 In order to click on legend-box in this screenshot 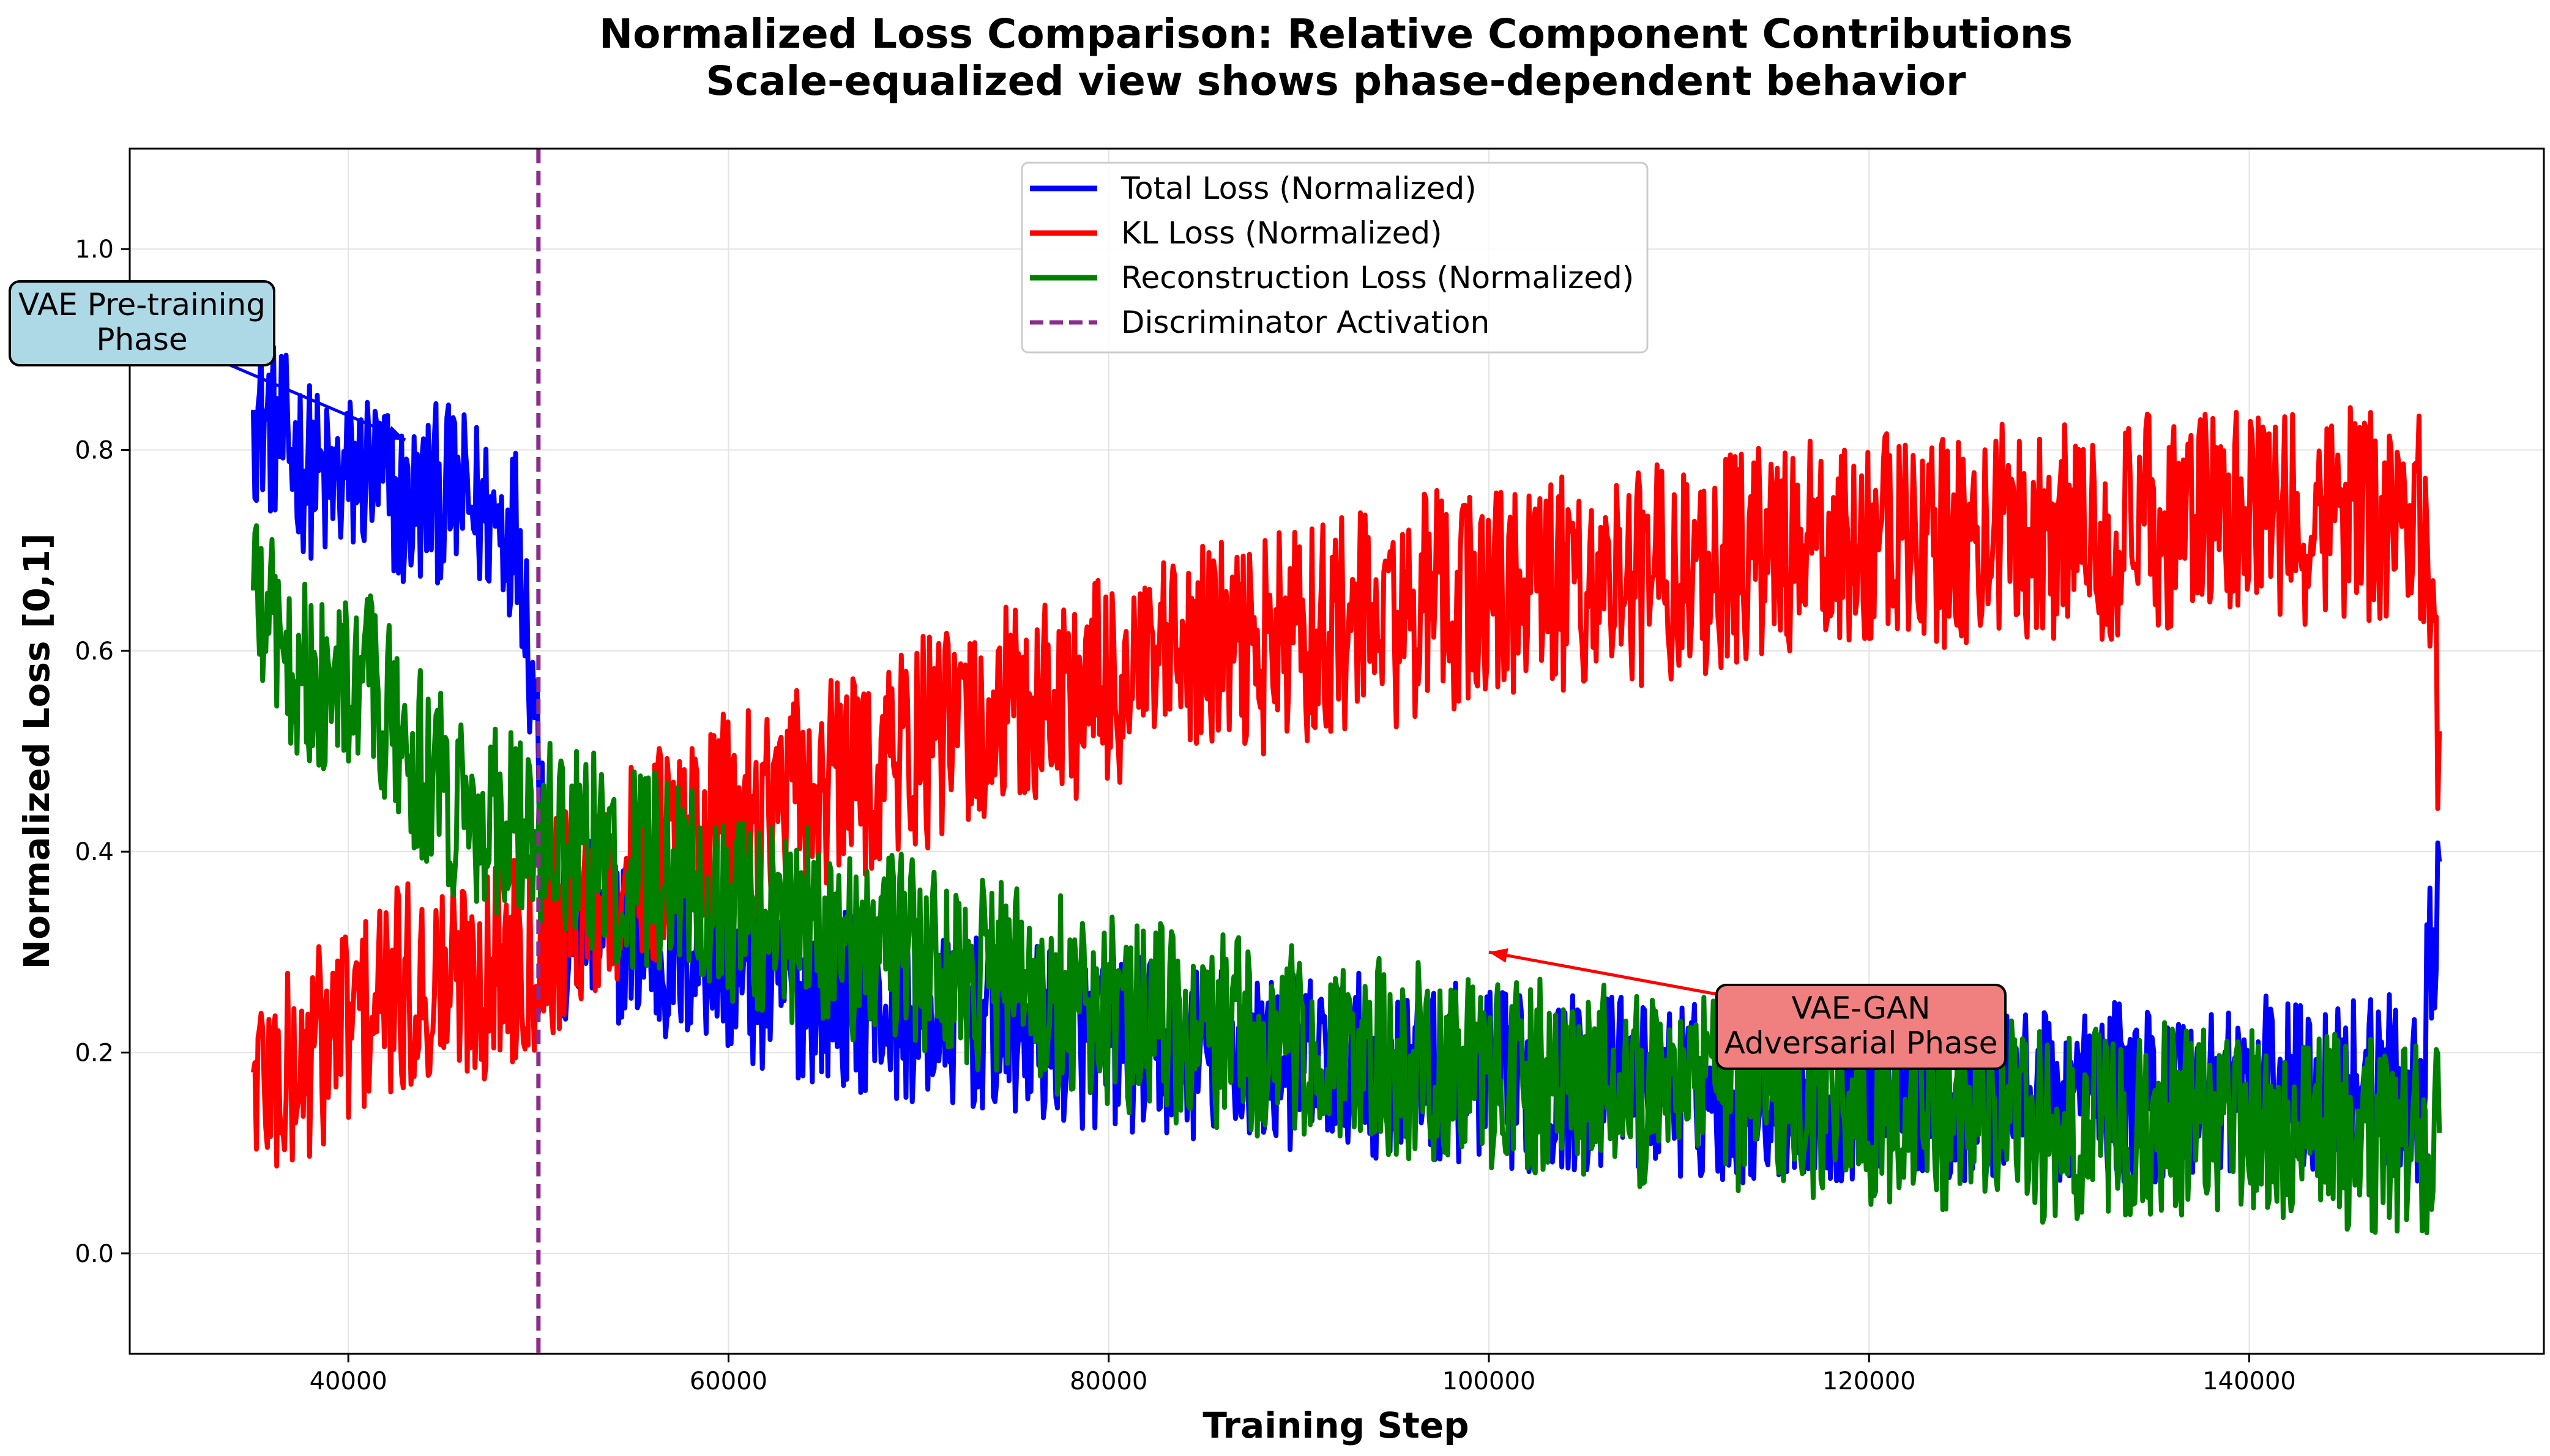, I will do `click(1335, 258)`.